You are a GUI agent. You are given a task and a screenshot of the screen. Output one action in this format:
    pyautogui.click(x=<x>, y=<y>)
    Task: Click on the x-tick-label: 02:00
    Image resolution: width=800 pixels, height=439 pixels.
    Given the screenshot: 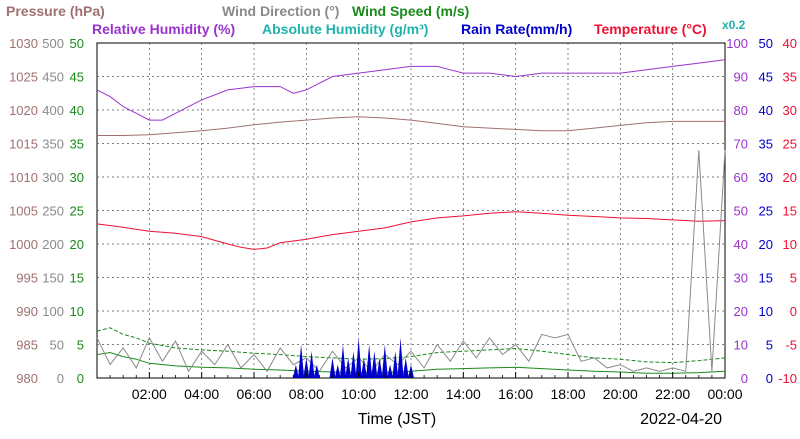 What is the action you would take?
    pyautogui.click(x=149, y=394)
    